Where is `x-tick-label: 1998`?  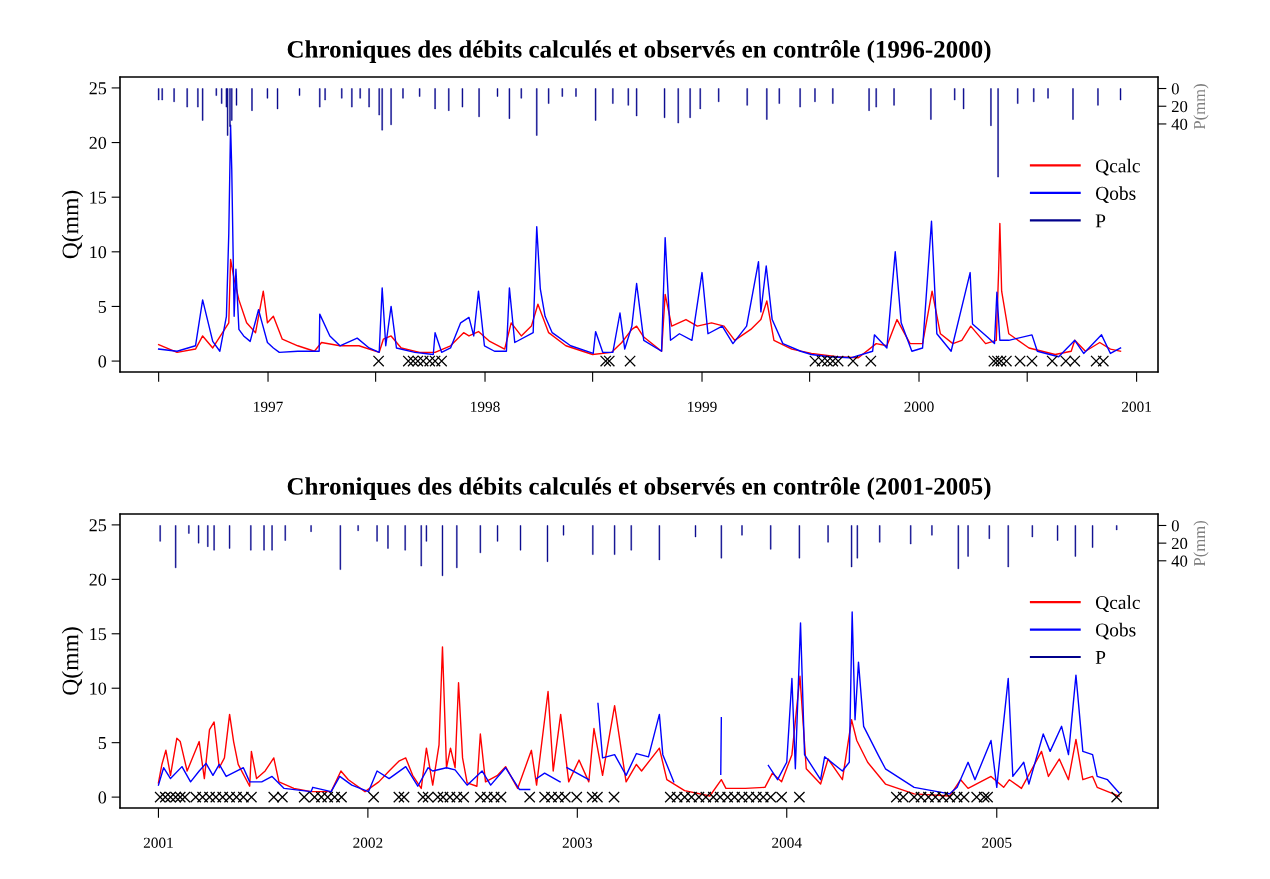
x-tick-label: 1998 is located at coordinates (485, 406).